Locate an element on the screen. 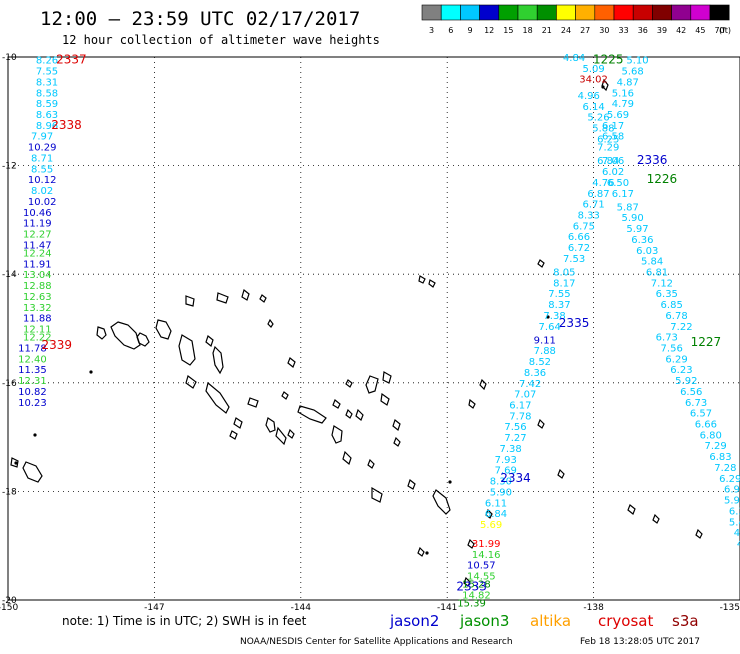  lon-tick-label: -150 is located at coordinates (9, 608).